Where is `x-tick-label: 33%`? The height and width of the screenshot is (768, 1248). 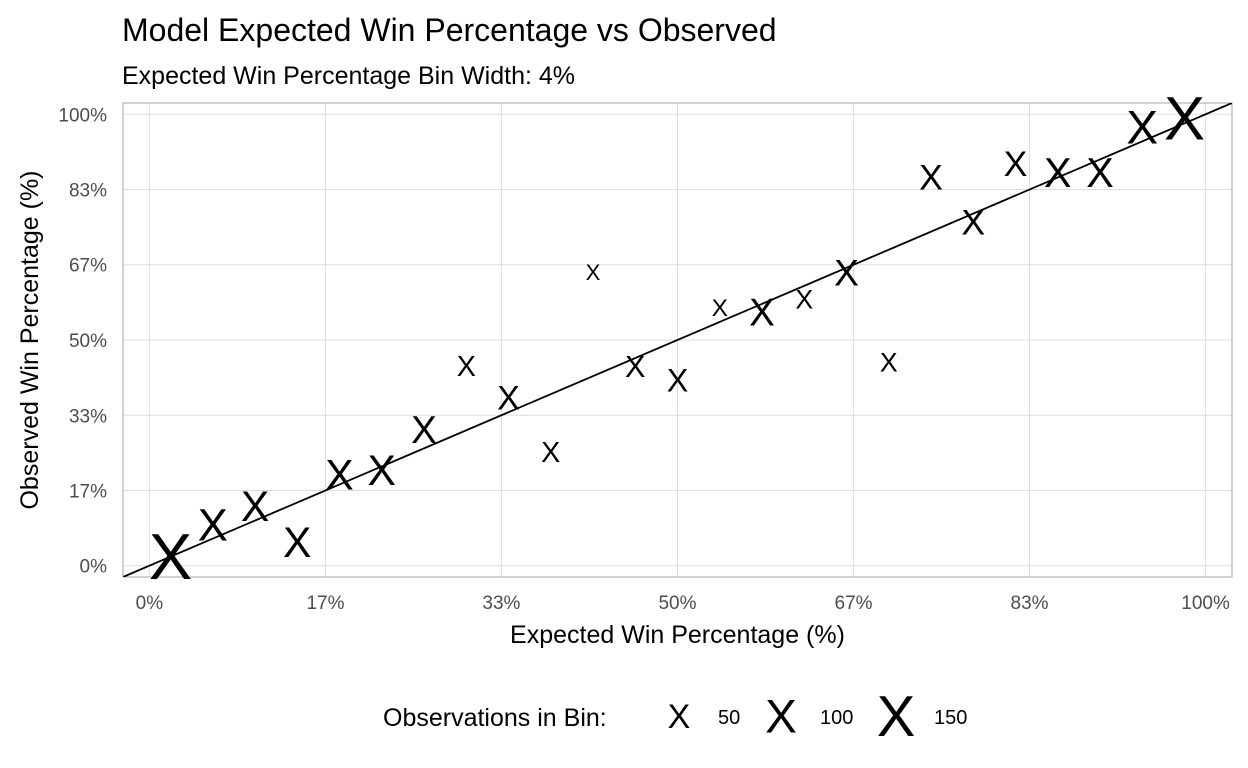 x-tick-label: 33% is located at coordinates (501, 603).